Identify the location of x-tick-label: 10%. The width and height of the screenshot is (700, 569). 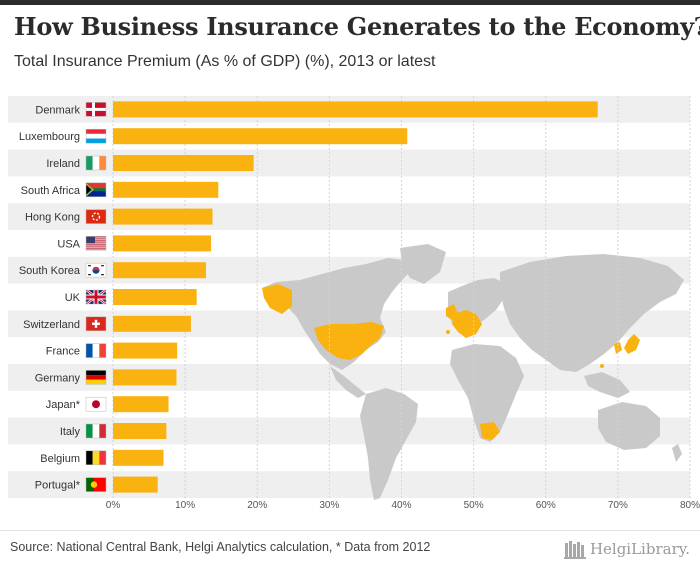
(185, 505).